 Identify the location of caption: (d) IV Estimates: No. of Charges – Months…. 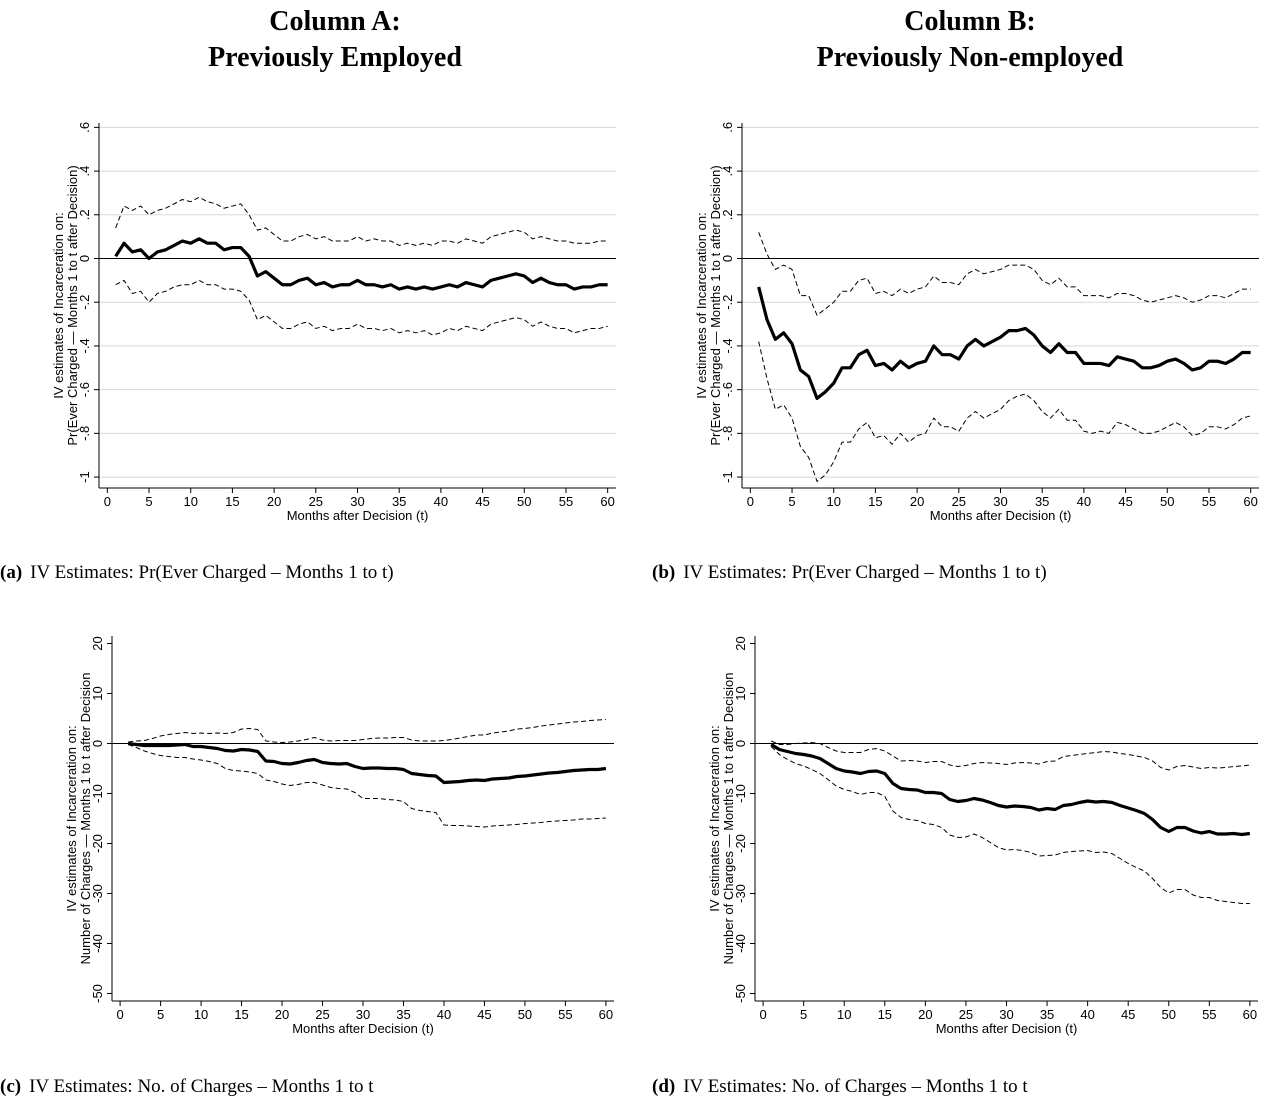
(840, 1086).